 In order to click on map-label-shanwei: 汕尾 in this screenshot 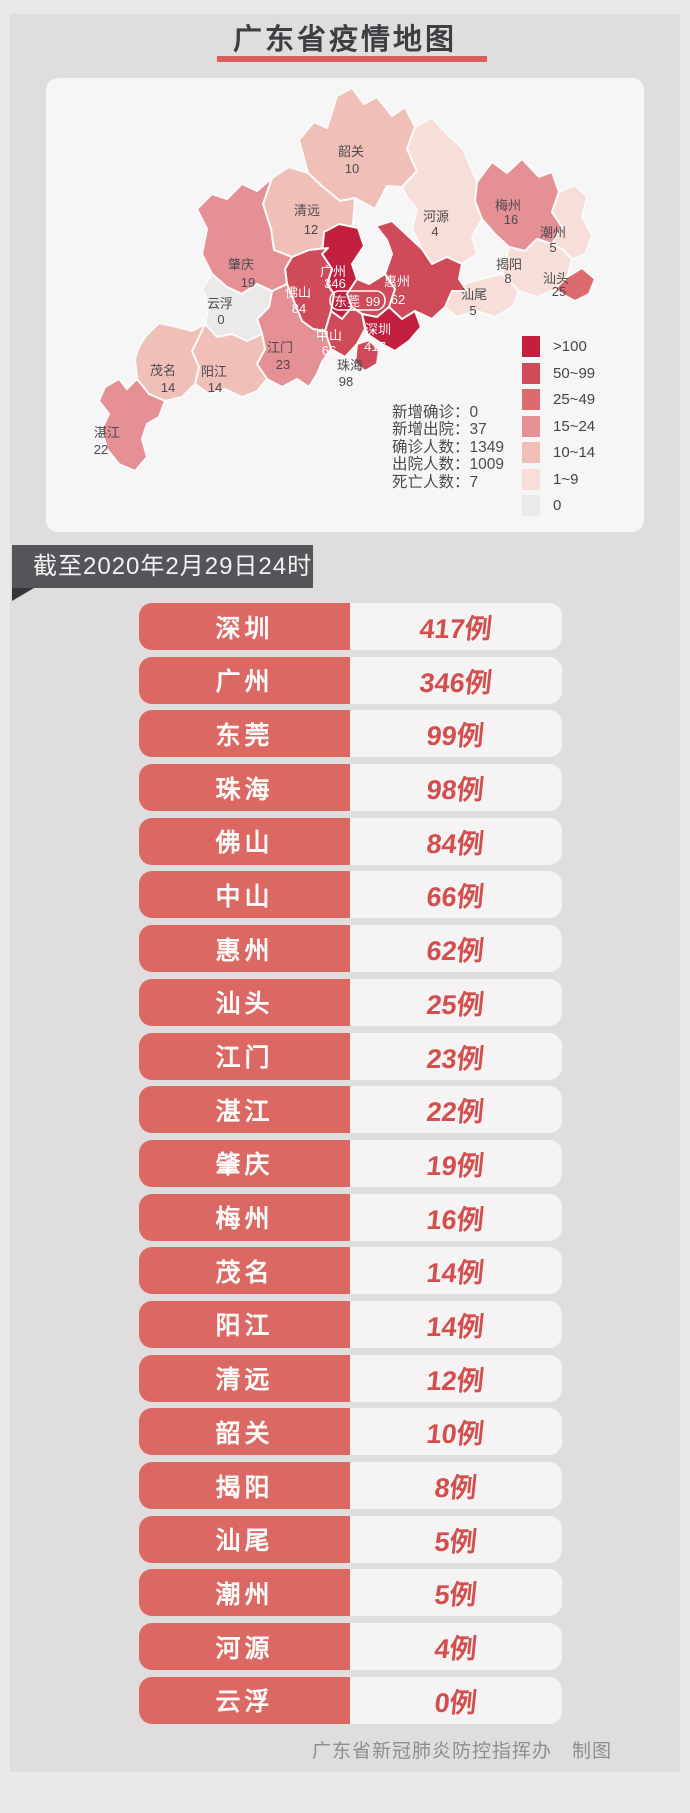, I will do `click(474, 294)`.